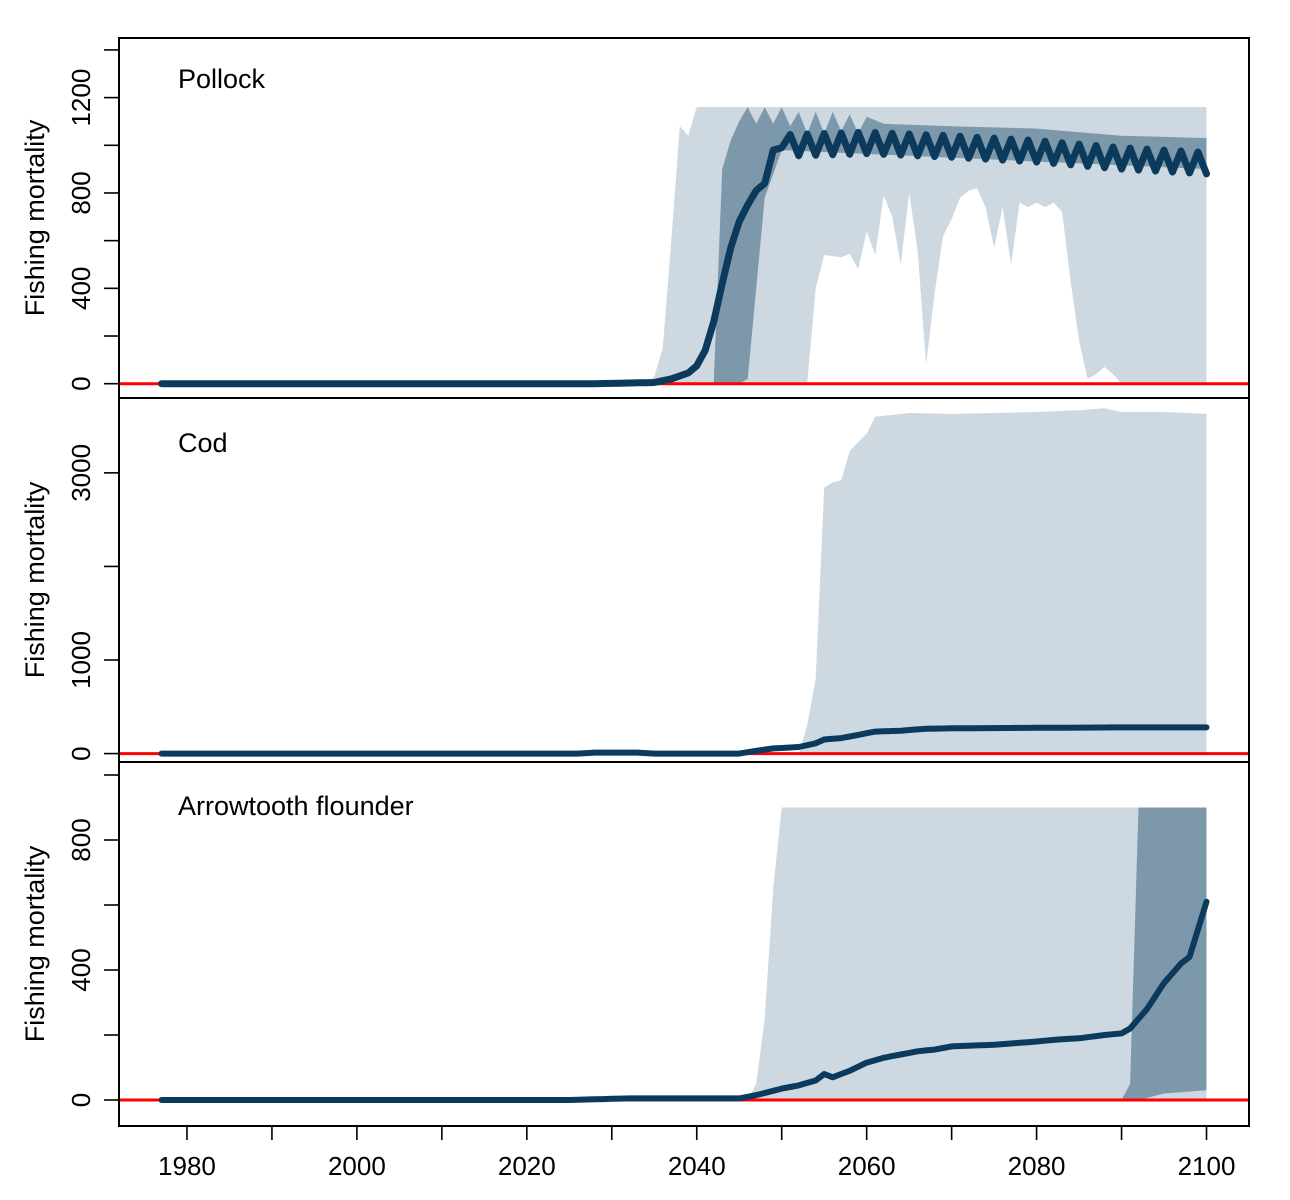 This screenshot has width=1290, height=1200. Describe the element at coordinates (296, 806) in the screenshot. I see `panel-title-arrowtooth-flounder: Arrowtooth flounder` at that location.